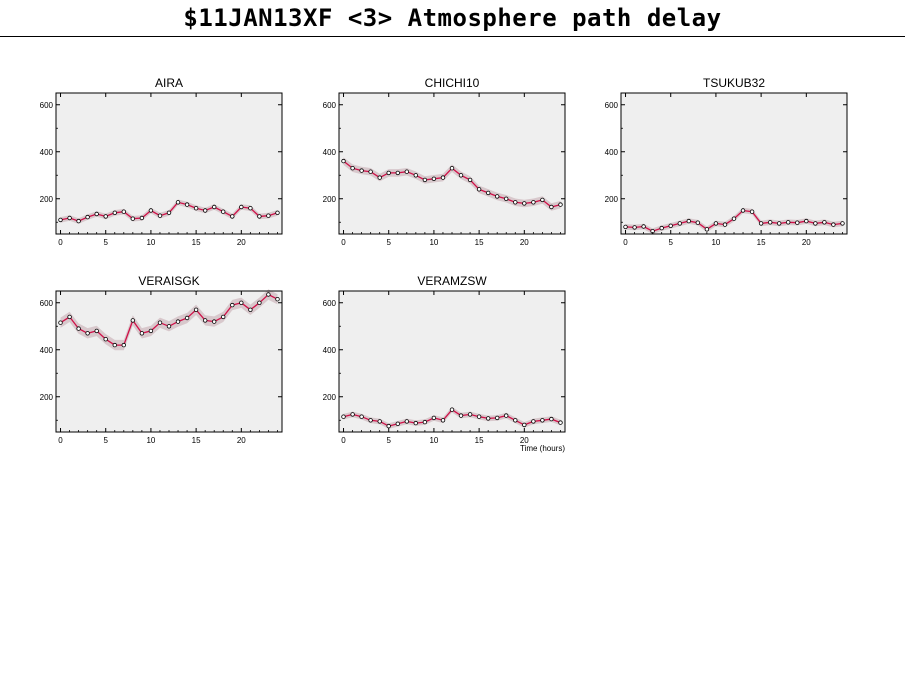  I want to click on x-tick-label: 15, so click(479, 242).